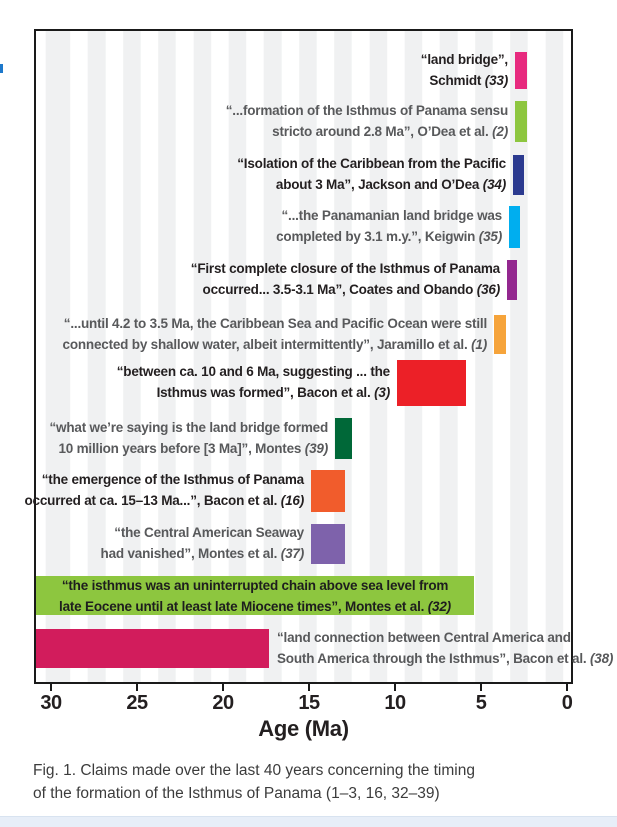 This screenshot has height=827, width=617. What do you see at coordinates (395, 703) in the screenshot?
I see `tick-label-10: 10` at bounding box center [395, 703].